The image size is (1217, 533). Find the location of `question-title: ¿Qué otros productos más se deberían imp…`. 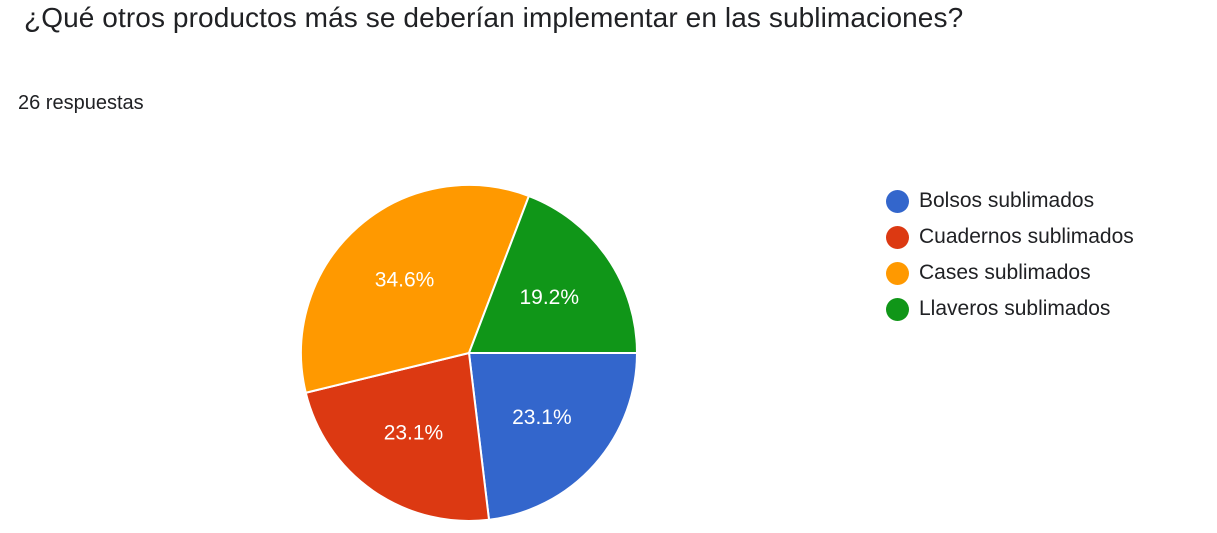

question-title: ¿Qué otros productos más se deberían imp… is located at coordinates (494, 17).